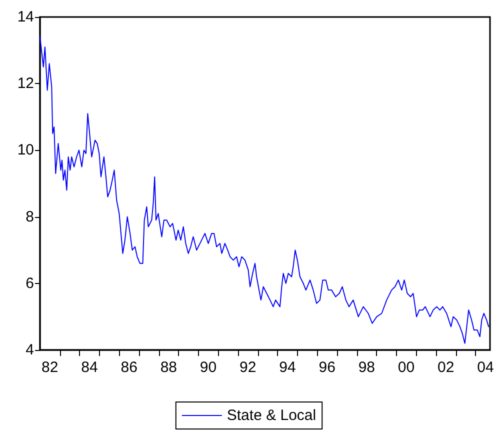 The image size is (498, 435). What do you see at coordinates (208, 367) in the screenshot?
I see `x-tick-label: 90` at bounding box center [208, 367].